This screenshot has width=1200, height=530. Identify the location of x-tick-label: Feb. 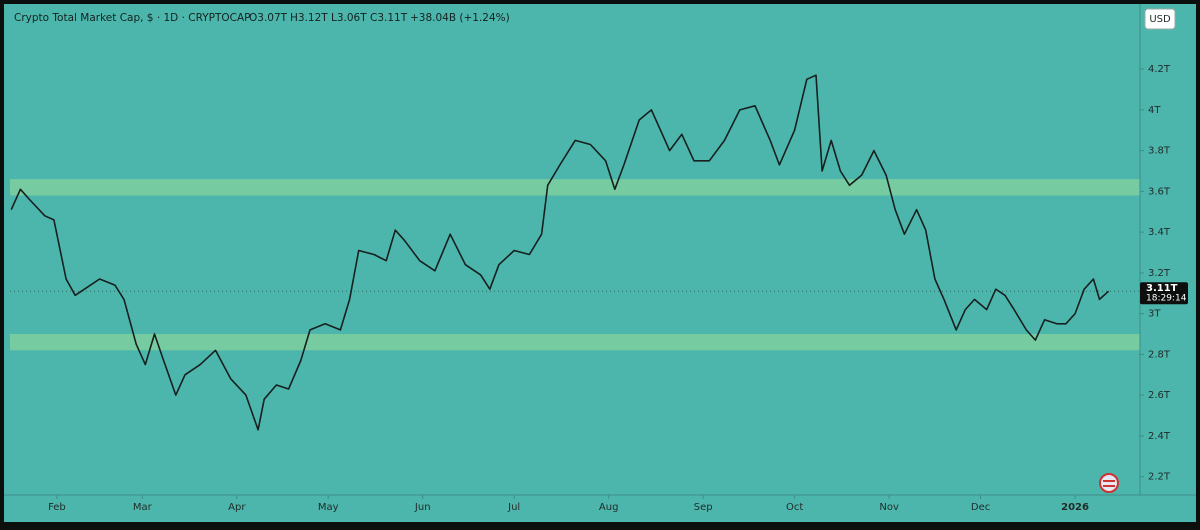
(57, 507).